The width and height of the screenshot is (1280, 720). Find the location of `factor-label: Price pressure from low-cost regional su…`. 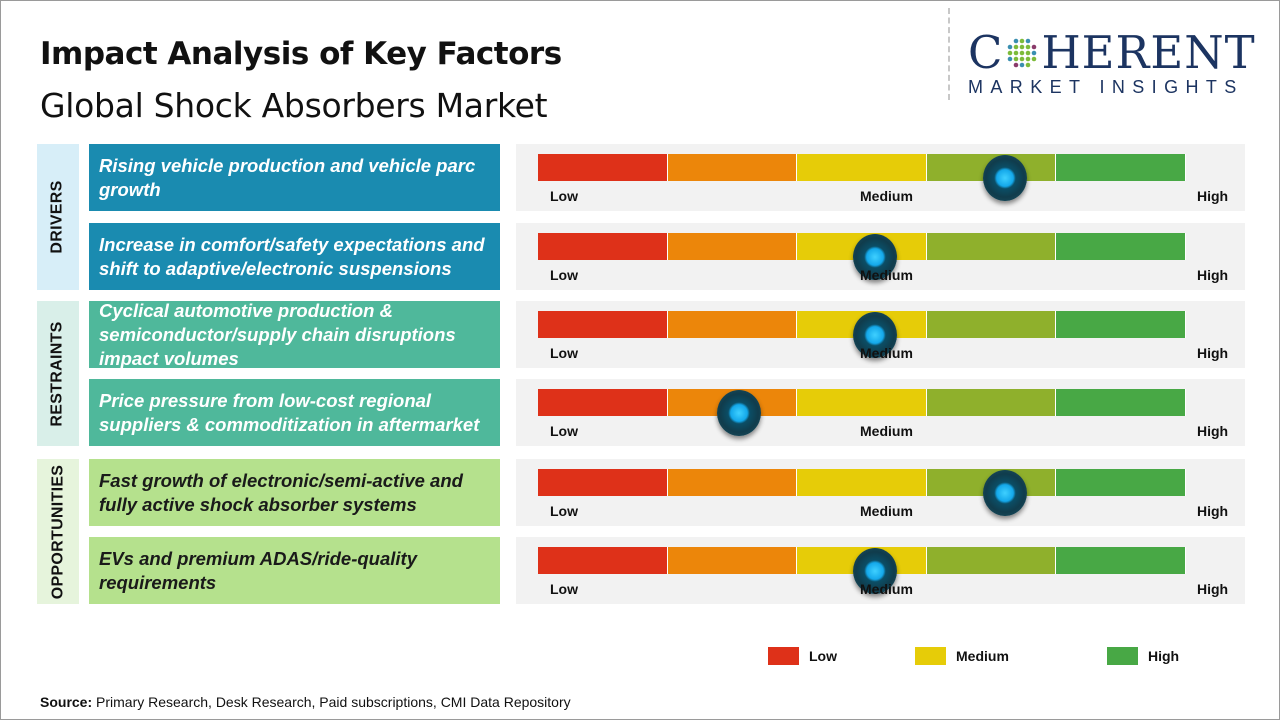

factor-label: Price pressure from low-cost regional su… is located at coordinates (294, 412).